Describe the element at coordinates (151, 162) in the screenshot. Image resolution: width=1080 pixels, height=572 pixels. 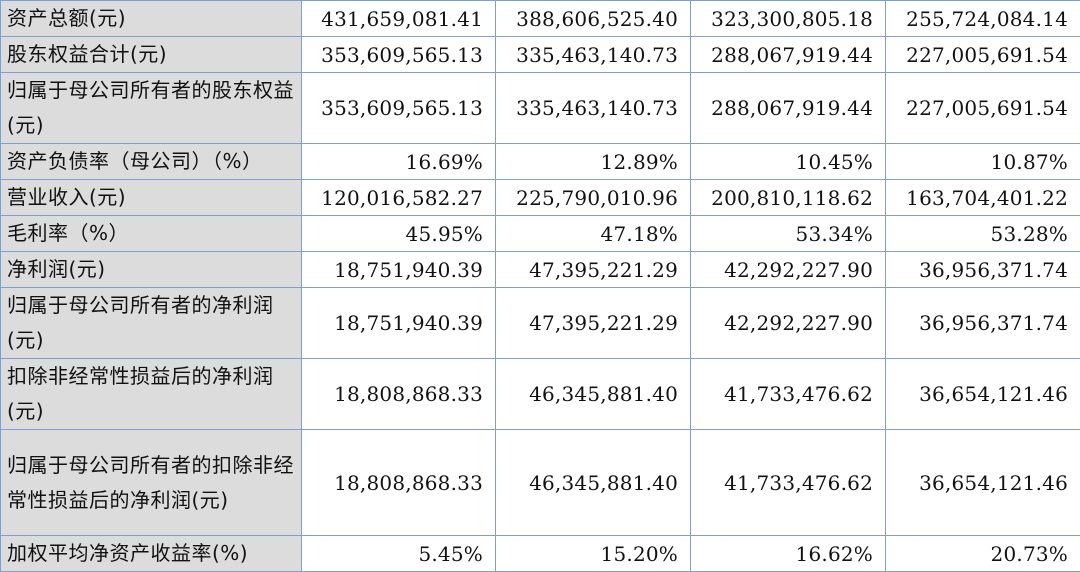
I see `row-label: 资产负债率（母公司）（%）` at that location.